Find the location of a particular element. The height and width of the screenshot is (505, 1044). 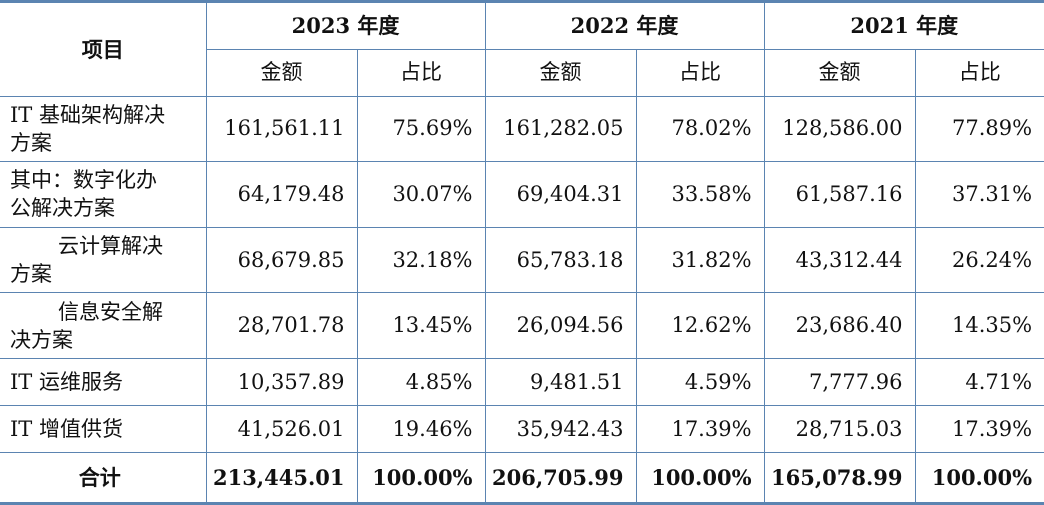

ratio-cell: 75.69% is located at coordinates (421, 129).